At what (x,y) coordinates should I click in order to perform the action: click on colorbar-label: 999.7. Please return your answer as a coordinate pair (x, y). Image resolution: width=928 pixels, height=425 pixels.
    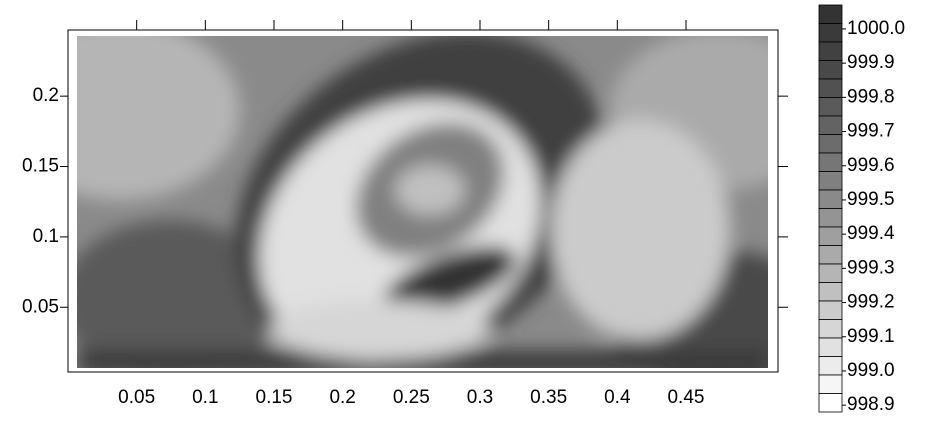
    Looking at the image, I should click on (871, 131).